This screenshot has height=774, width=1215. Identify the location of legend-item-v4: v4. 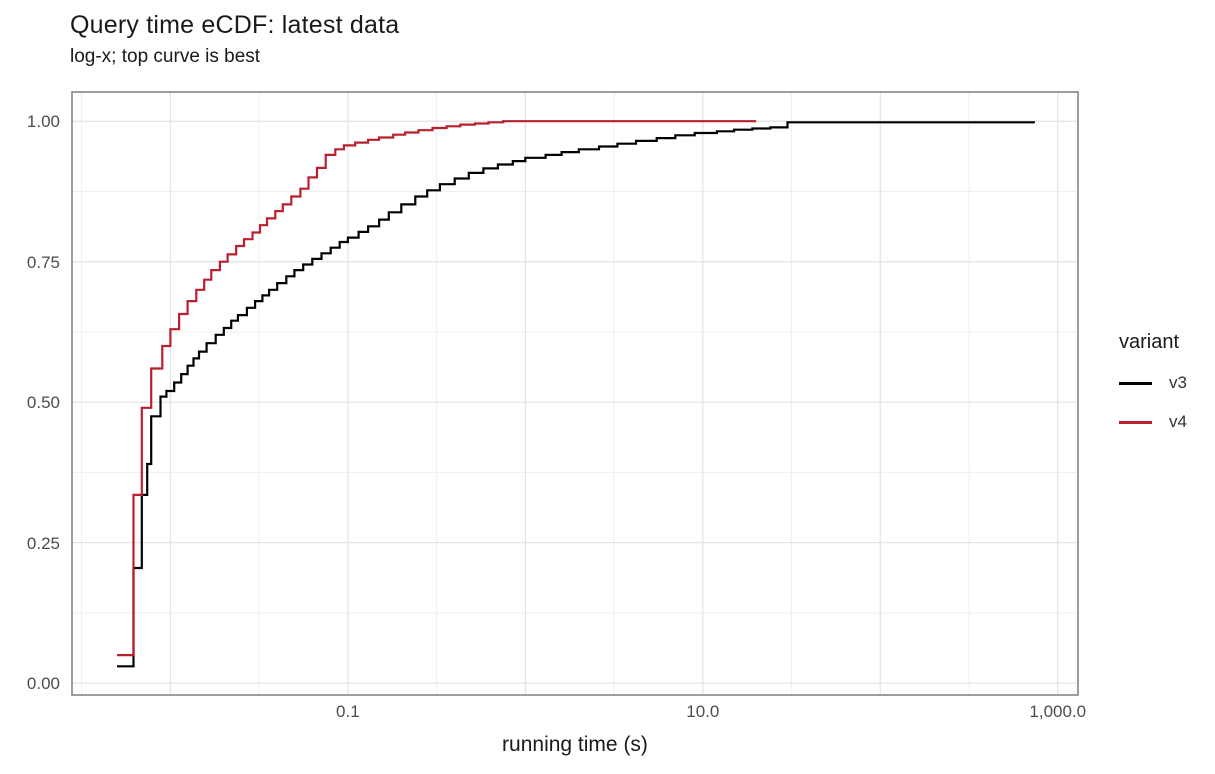
(1159, 422).